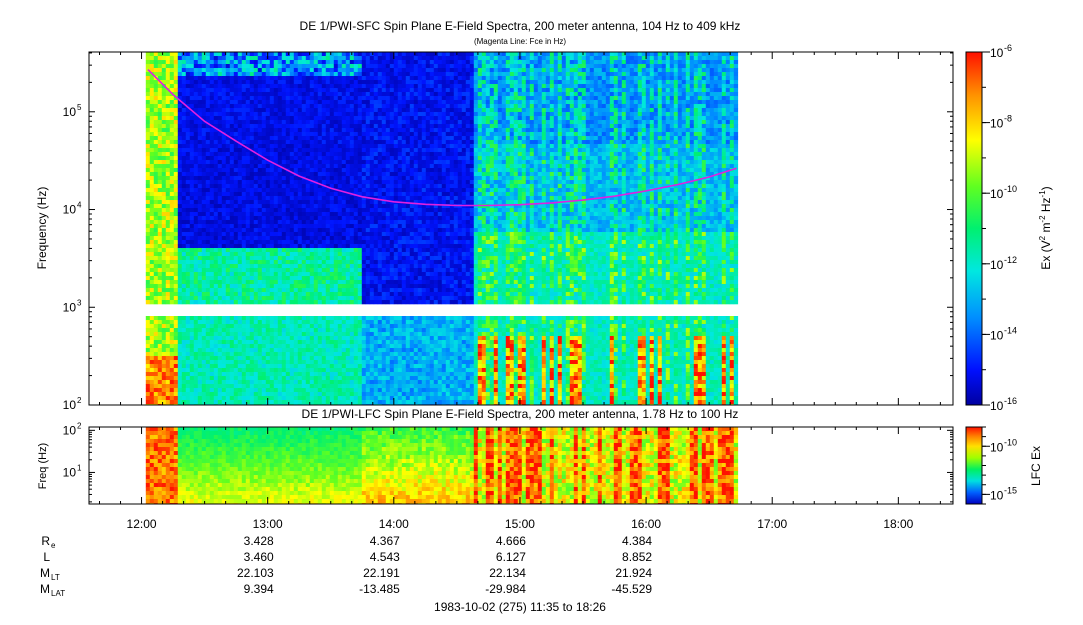  I want to click on x-tick-label: 12:00, so click(142, 524).